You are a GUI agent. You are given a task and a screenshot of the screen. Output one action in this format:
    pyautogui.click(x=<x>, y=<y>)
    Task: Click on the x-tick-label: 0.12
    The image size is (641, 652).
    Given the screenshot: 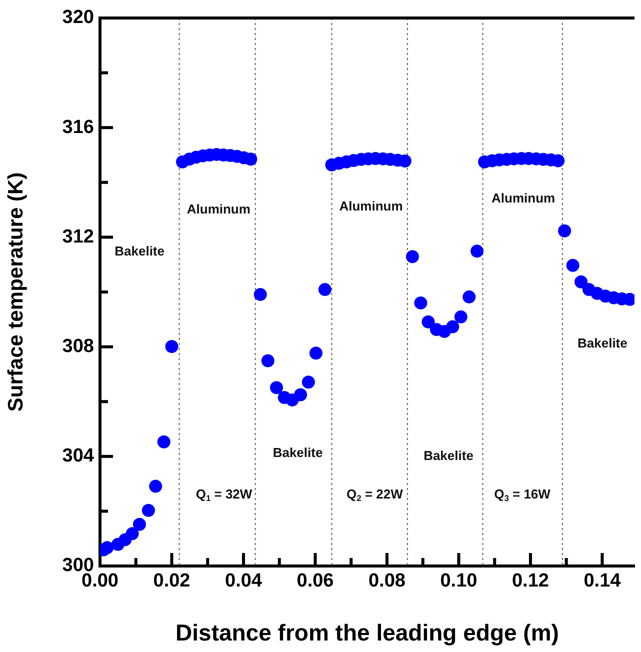 What is the action you would take?
    pyautogui.click(x=530, y=581)
    